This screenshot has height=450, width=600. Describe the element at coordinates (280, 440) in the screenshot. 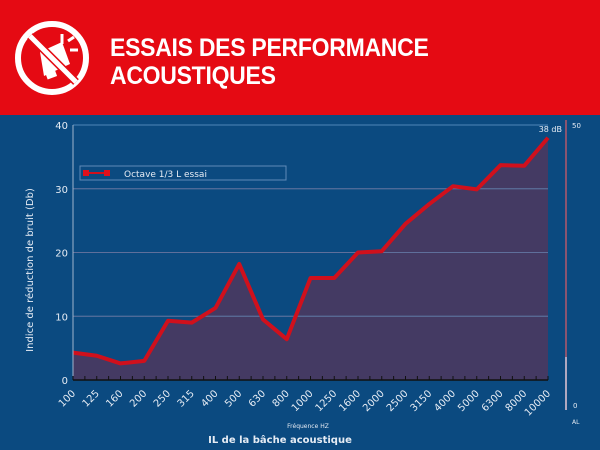

I see `chart-caption: IL de la bâche acoustique` at that location.